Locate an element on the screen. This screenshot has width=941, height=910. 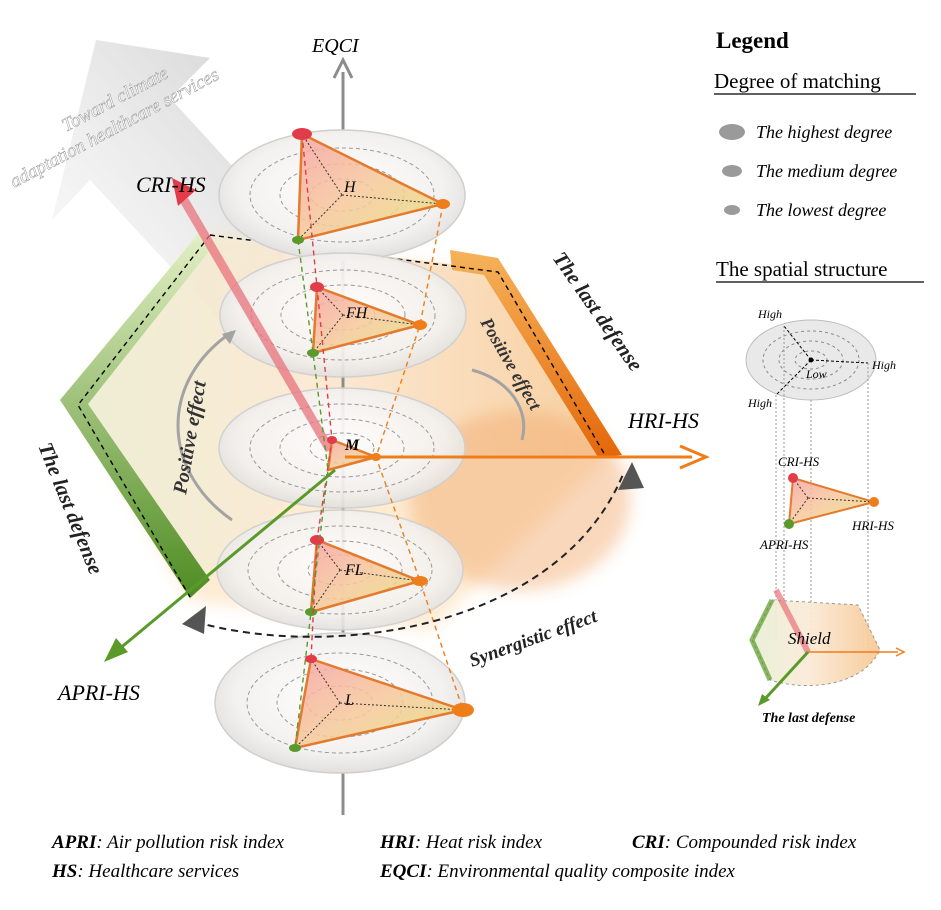
apri-hs-arrowhead is located at coordinates (116, 650).